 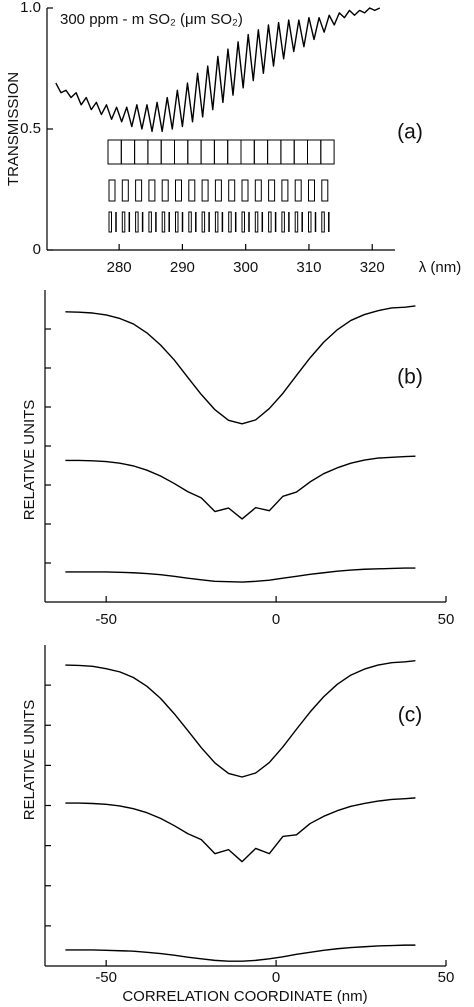 I want to click on x-tick-label: 320, so click(x=372, y=267).